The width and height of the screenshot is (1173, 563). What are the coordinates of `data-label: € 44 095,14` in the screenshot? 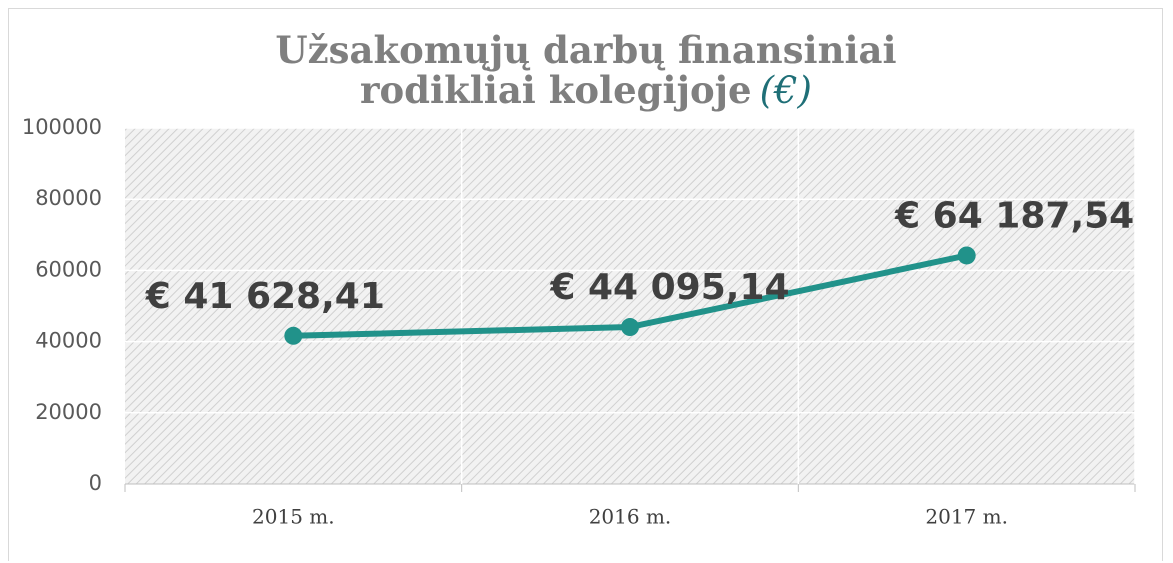 It's located at (669, 287).